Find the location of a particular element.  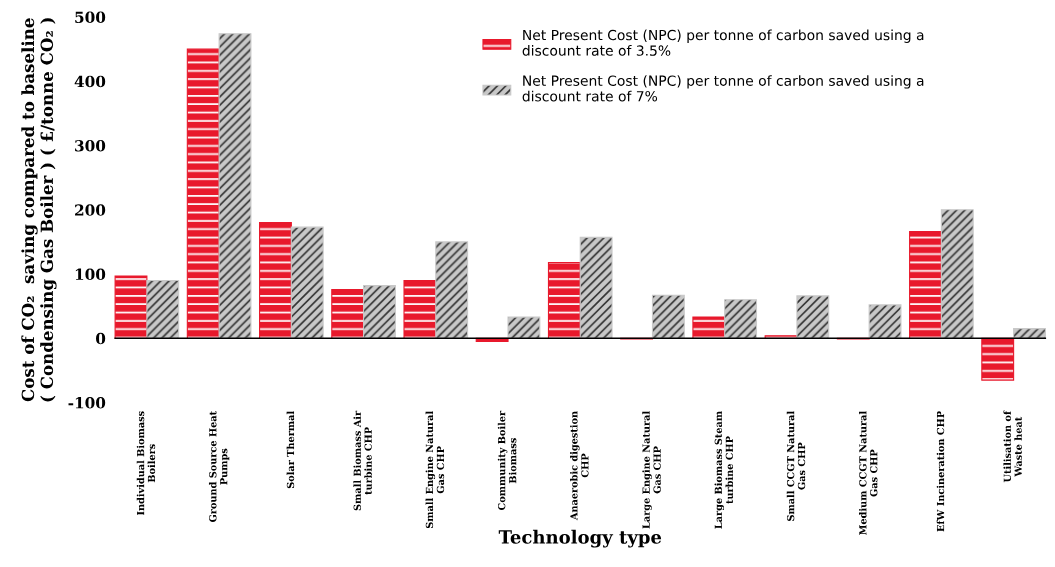

x-tick-label: Community Boiler Biomass is located at coordinates (507, 460).